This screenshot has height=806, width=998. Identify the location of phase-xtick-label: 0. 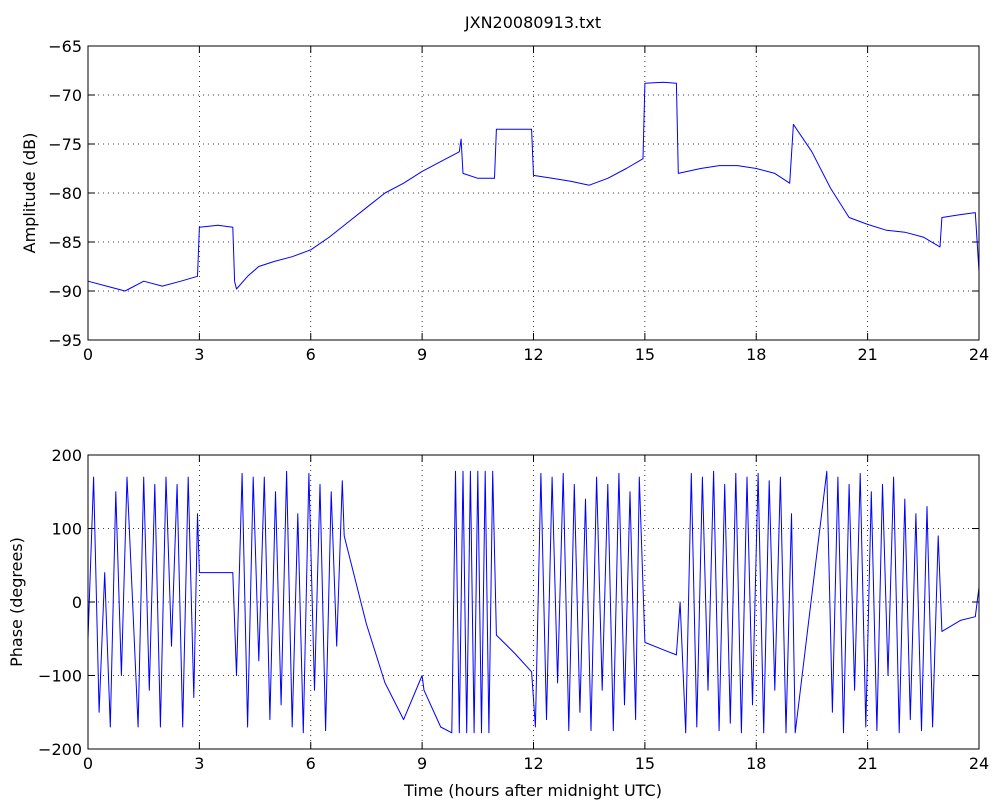
(88, 763).